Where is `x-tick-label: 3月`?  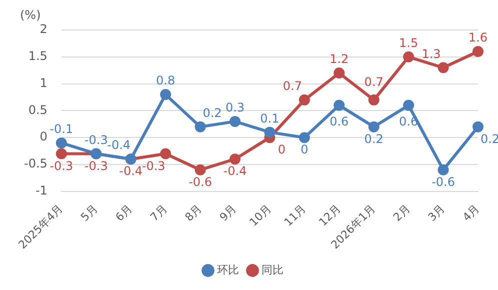
x-tick-label: 3月 is located at coordinates (437, 213).